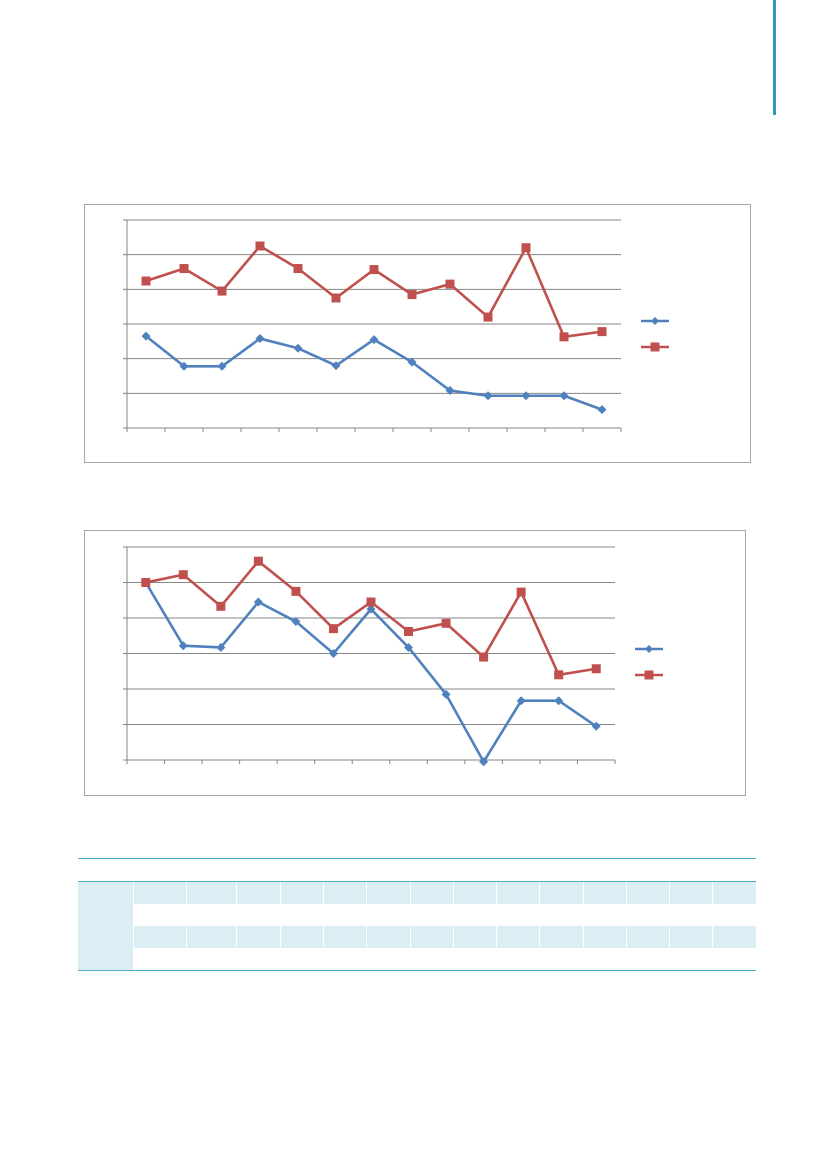  What do you see at coordinates (417, 870) in the screenshot?
I see `table-header-row` at bounding box center [417, 870].